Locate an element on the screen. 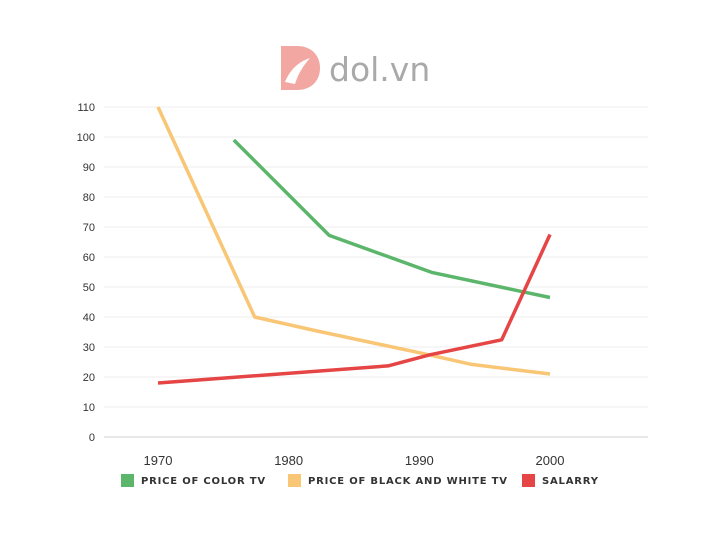 This screenshot has width=712, height=534. x-tick-label: 1970 is located at coordinates (158, 460).